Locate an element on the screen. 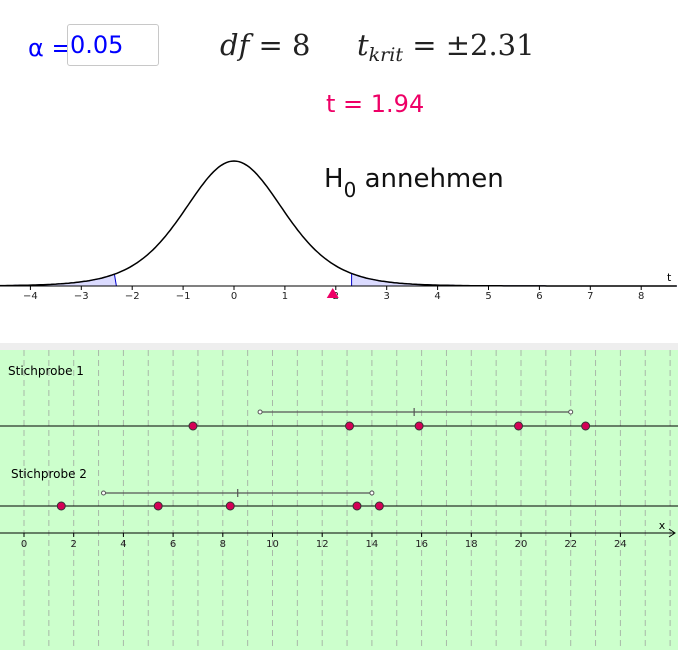 The height and width of the screenshot is (650, 678). decision-h: H is located at coordinates (334, 179).